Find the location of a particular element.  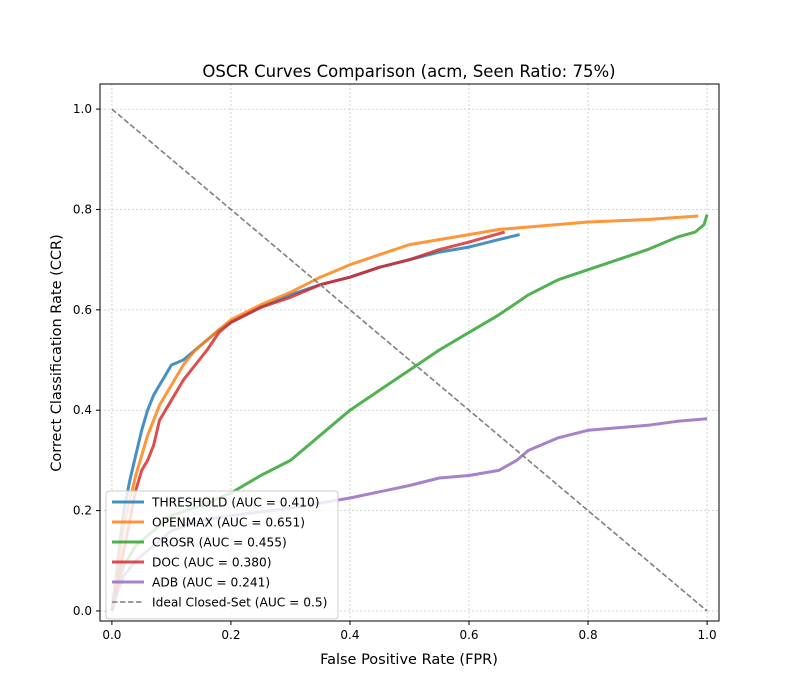

legend-label: Ideal Closed-Set (AUC = 0.5) is located at coordinates (239, 603).